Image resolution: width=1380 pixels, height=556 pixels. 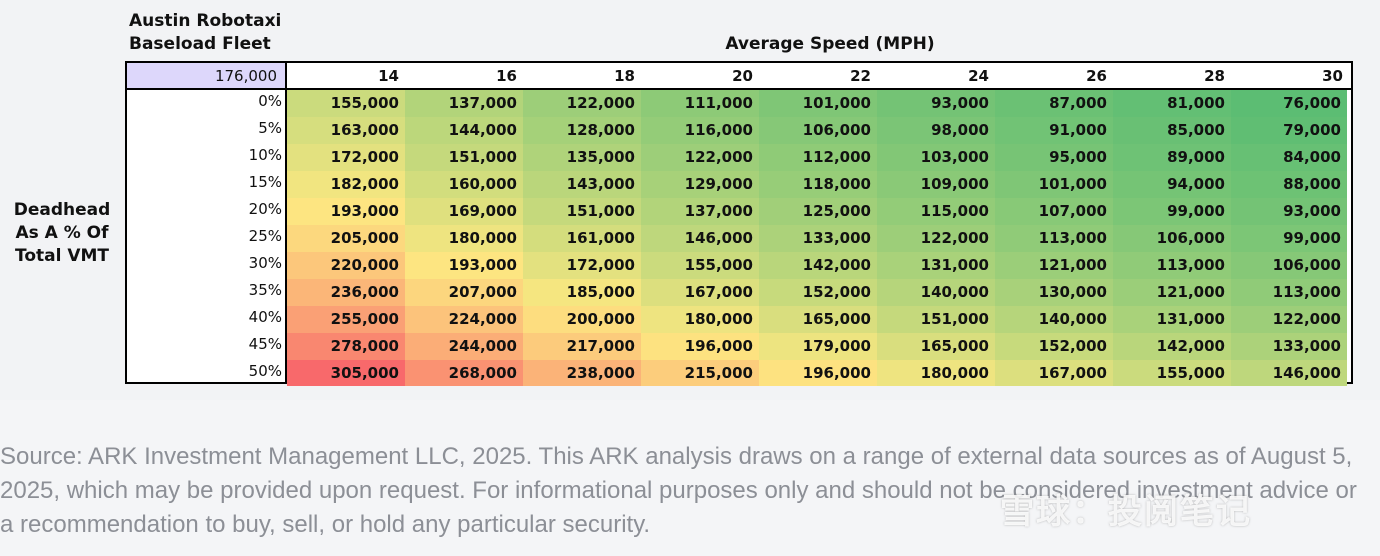 I want to click on fleet-title-line1: Austin Robotaxi, so click(x=205, y=21).